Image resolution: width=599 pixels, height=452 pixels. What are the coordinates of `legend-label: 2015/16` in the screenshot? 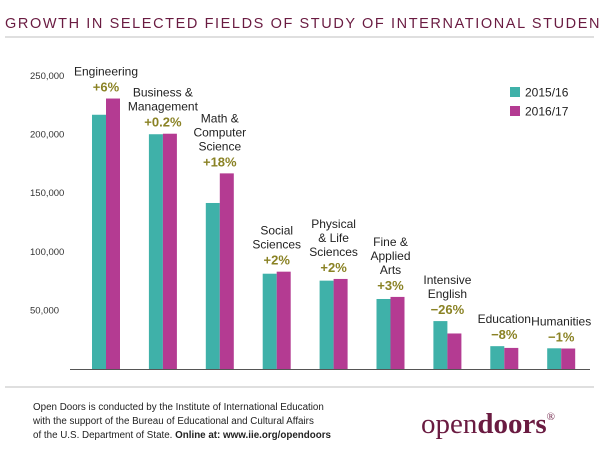 It's located at (547, 93).